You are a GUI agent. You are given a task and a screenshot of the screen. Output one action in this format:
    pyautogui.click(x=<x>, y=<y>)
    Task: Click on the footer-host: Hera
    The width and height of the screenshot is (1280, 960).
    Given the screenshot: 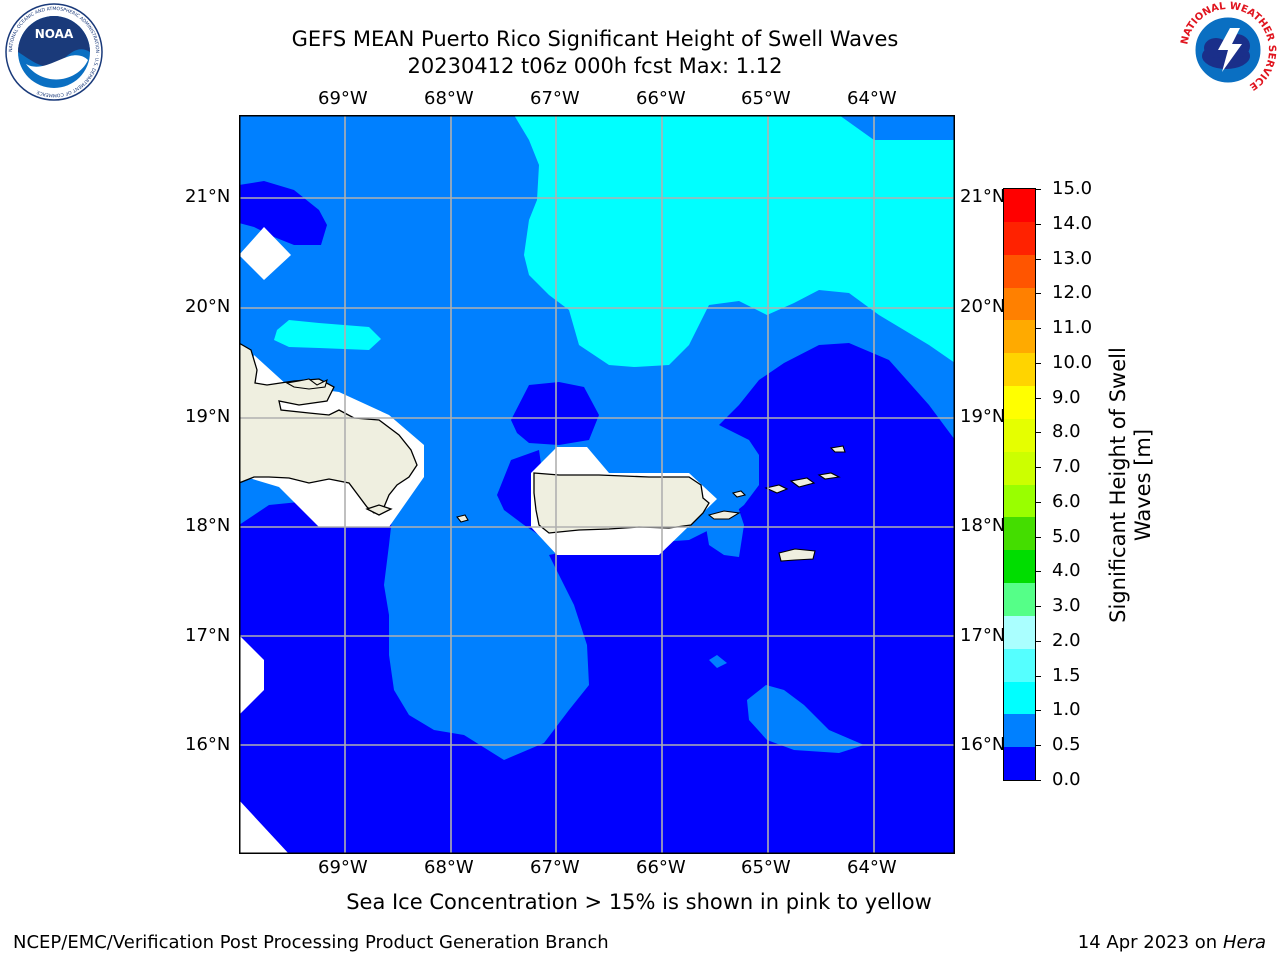 What is the action you would take?
    pyautogui.click(x=1244, y=942)
    